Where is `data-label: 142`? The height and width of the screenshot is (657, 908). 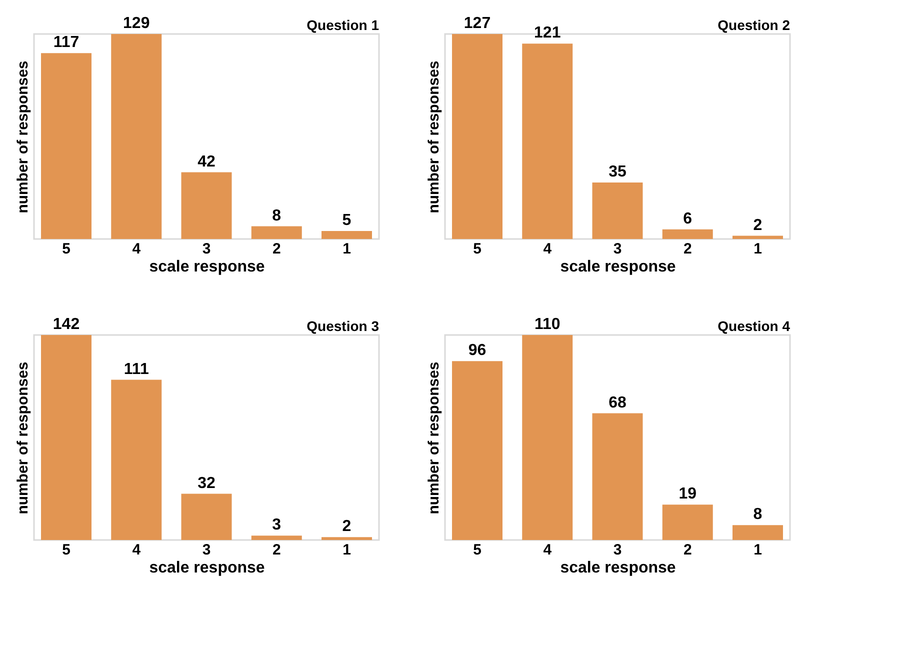 data-label: 142 is located at coordinates (66, 324).